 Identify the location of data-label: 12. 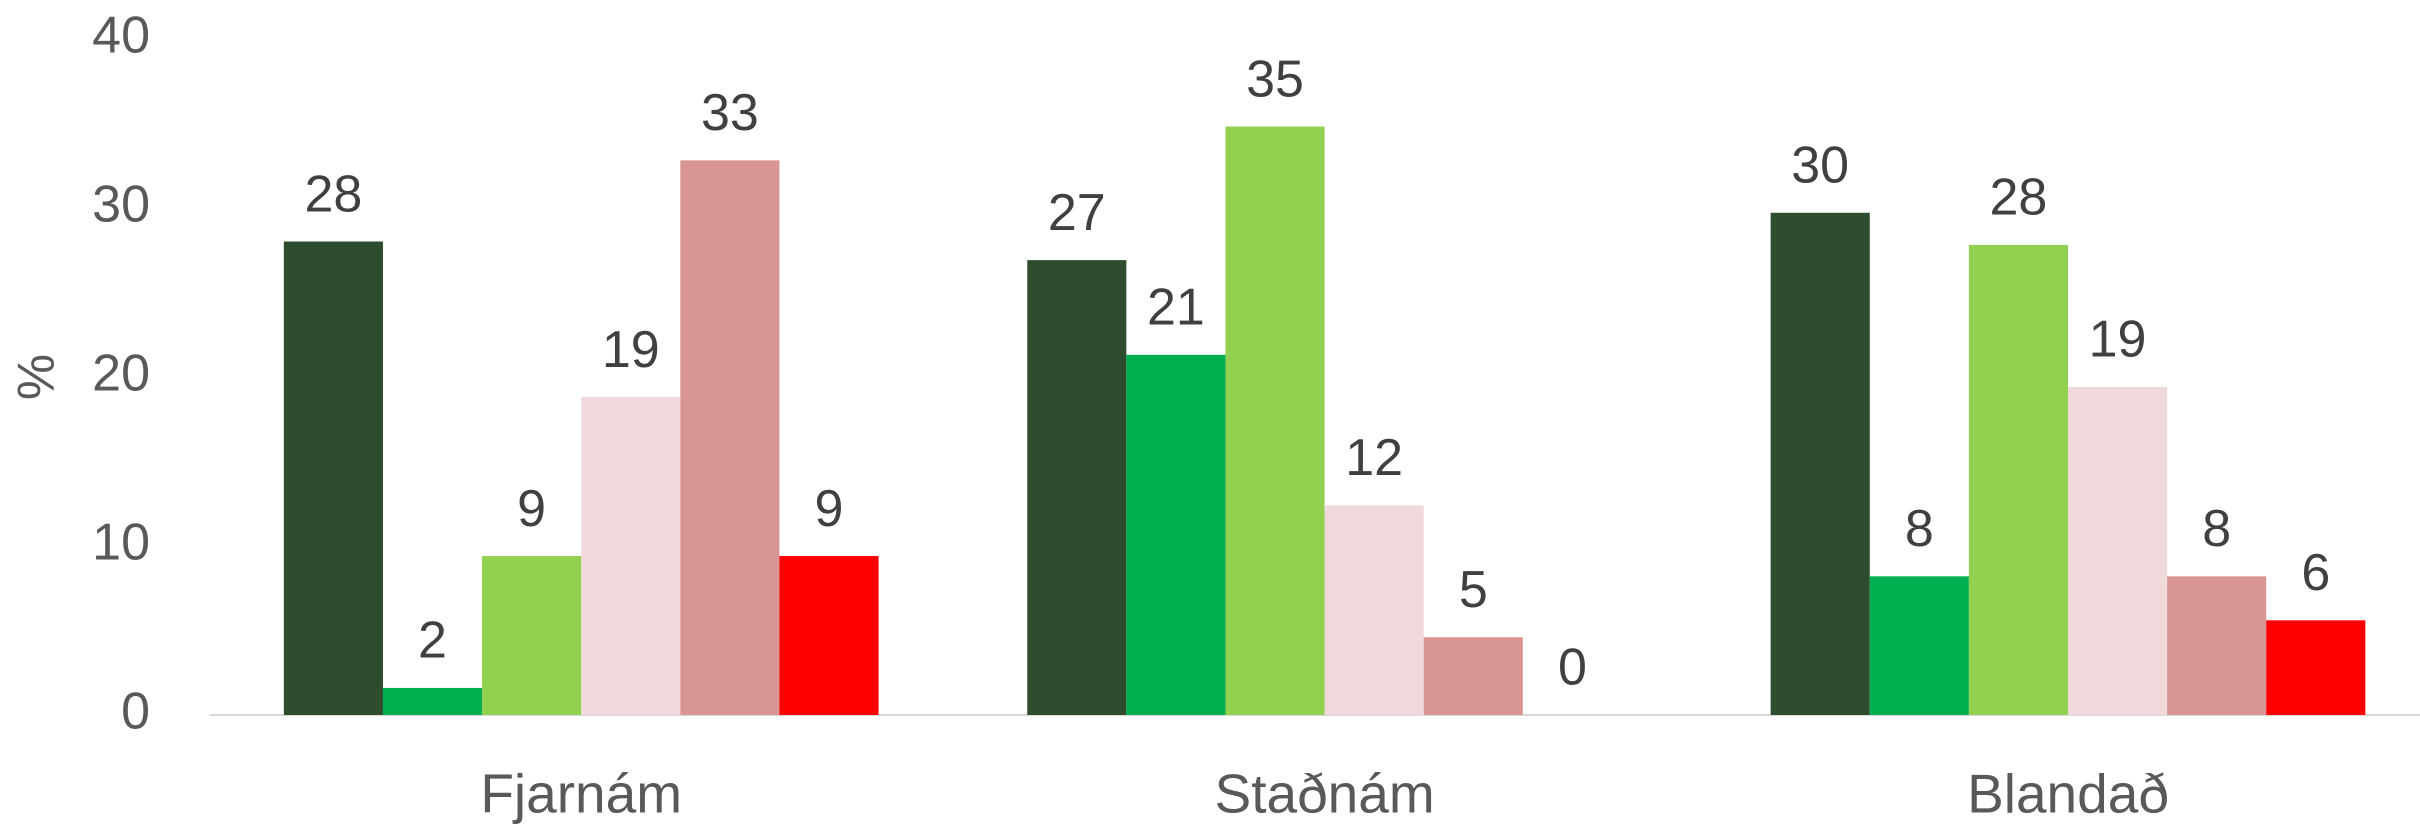
(1374, 458).